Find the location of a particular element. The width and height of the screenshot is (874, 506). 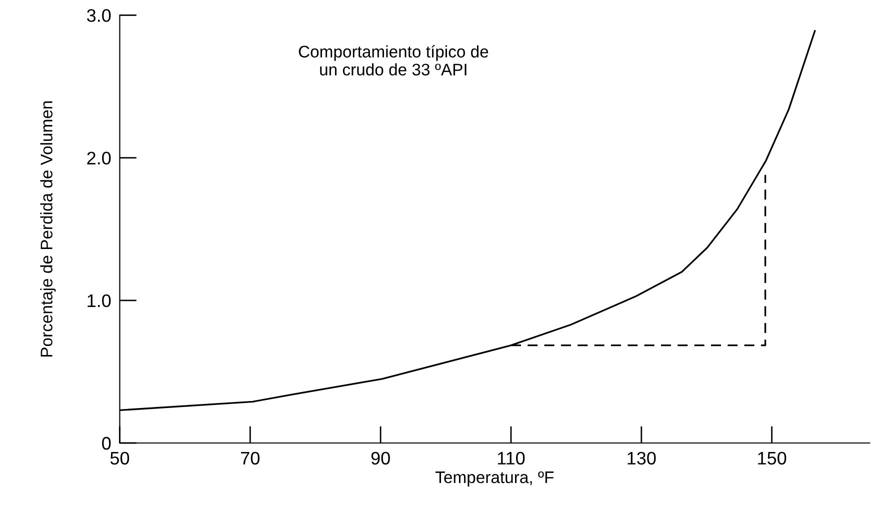

x-tick-label: 70 is located at coordinates (250, 458).